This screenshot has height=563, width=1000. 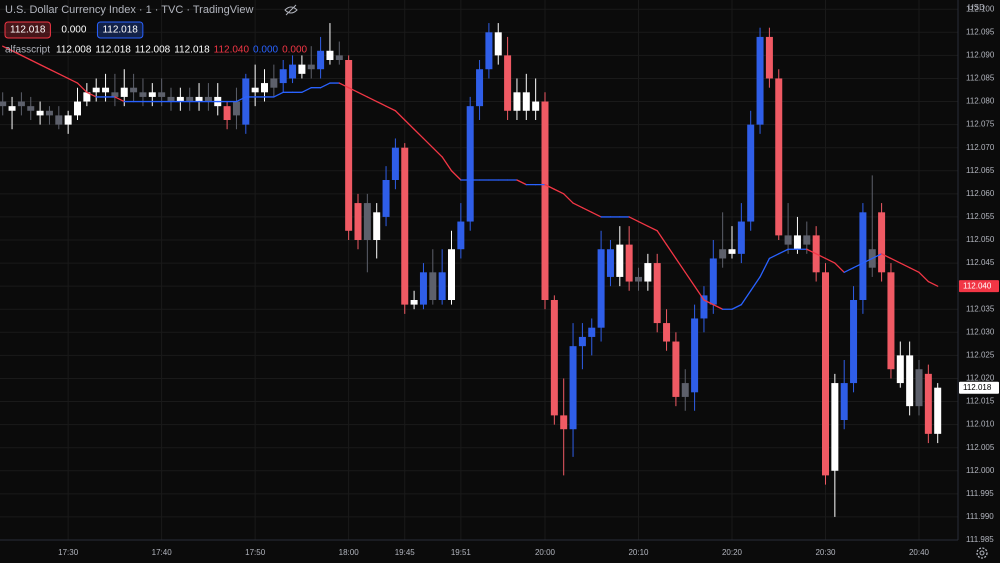 What do you see at coordinates (980, 31) in the screenshot?
I see `y-tick-label: 112.095` at bounding box center [980, 31].